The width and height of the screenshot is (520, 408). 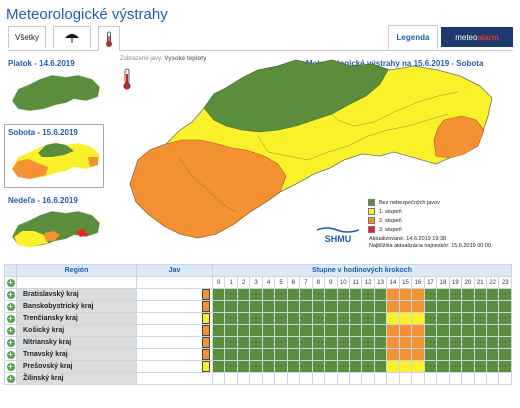 What do you see at coordinates (355, 282) in the screenshot?
I see `hour-label: 11` at bounding box center [355, 282].